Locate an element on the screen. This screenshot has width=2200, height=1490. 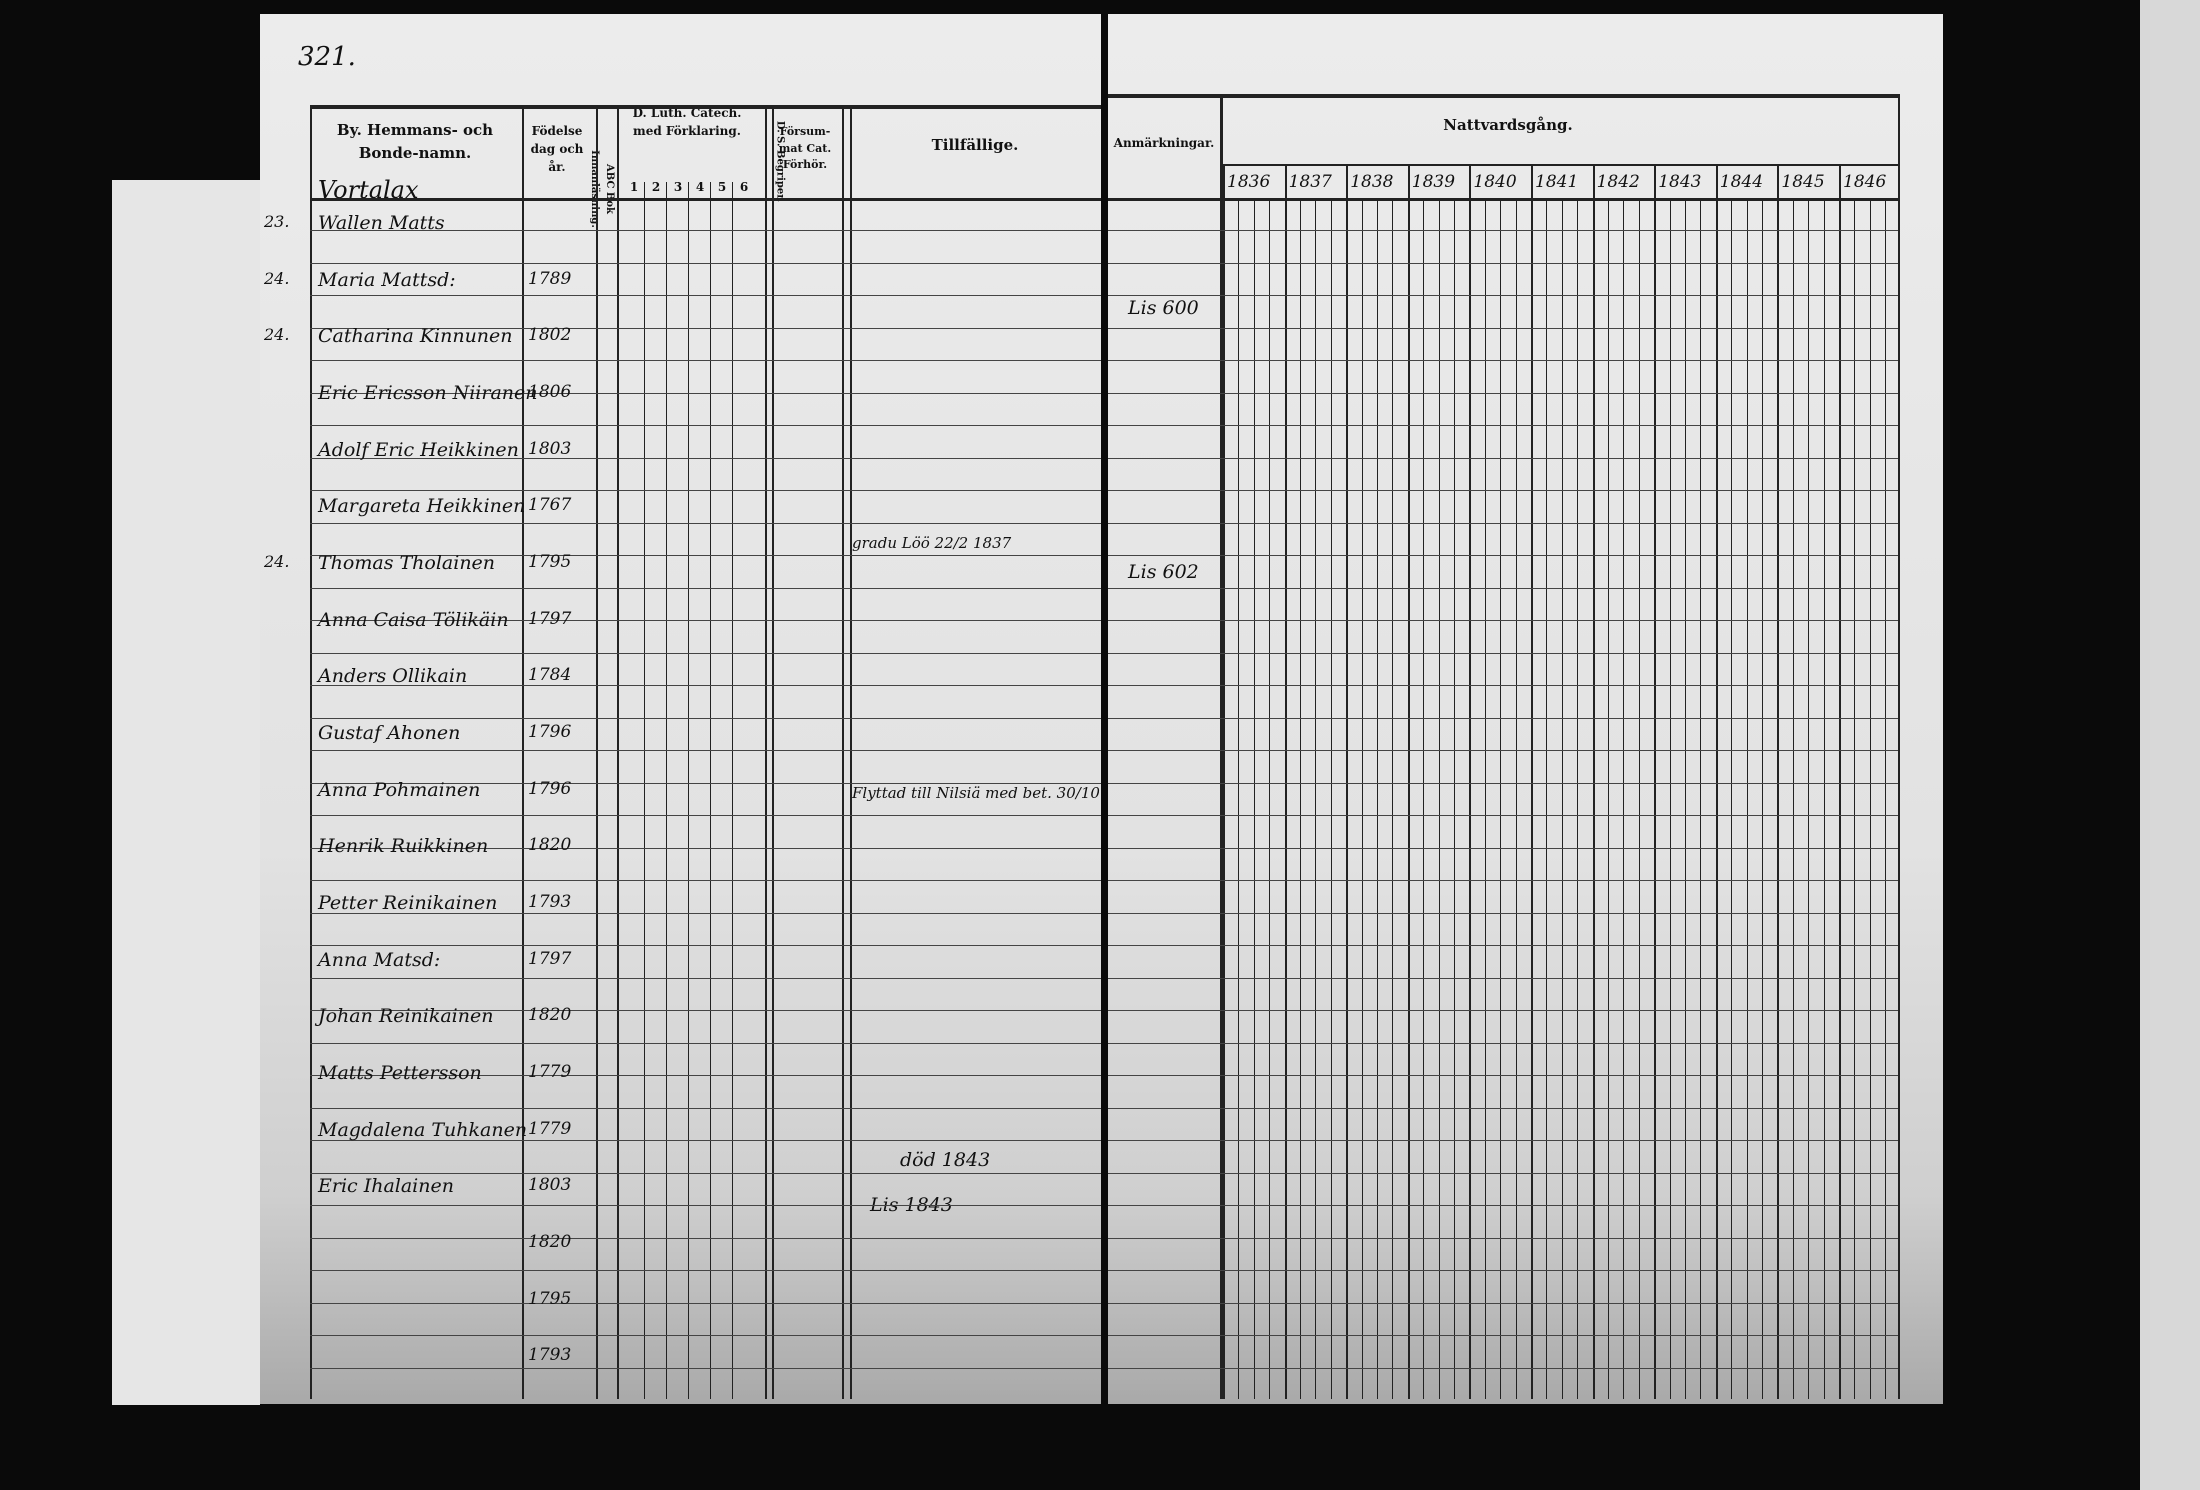
header-name: By. Hemmans- och Bonde-namn. is located at coordinates (415, 141).